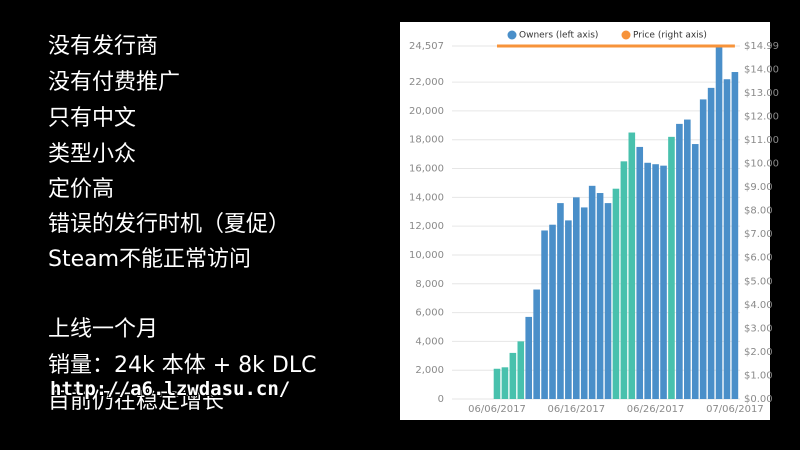 The width and height of the screenshot is (800, 450). What do you see at coordinates (426, 197) in the screenshot?
I see `y-tick-label: 14,000` at bounding box center [426, 197].